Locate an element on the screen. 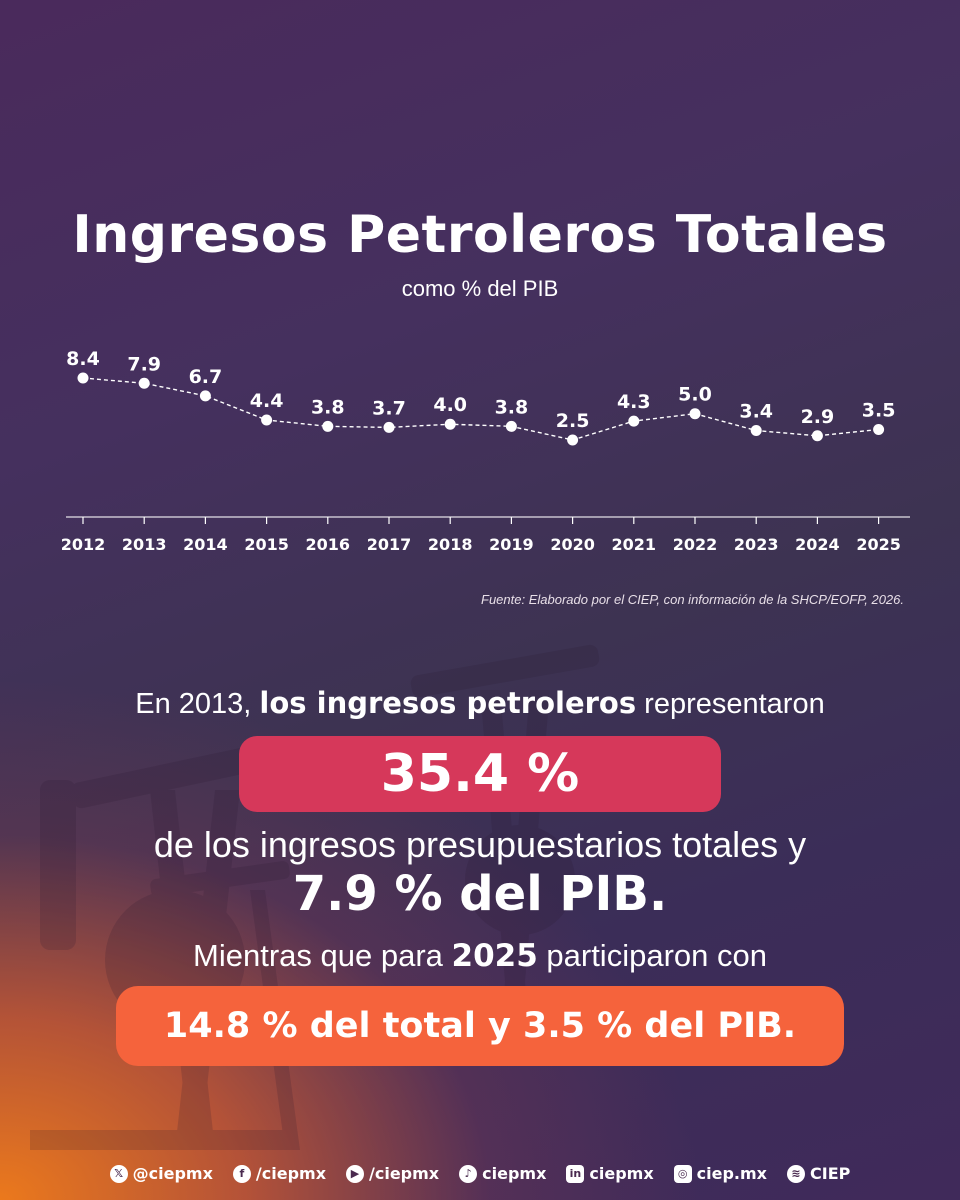 The image size is (960, 1200). social-link-linkedin: in ciepmx is located at coordinates (610, 1173).